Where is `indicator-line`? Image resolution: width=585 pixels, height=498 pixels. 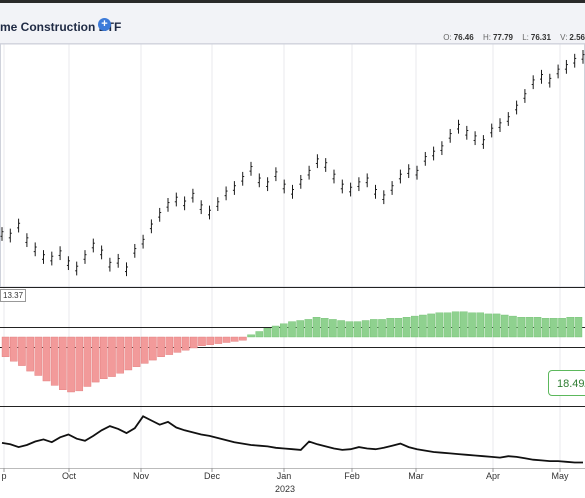 indicator-line is located at coordinates (292, 439).